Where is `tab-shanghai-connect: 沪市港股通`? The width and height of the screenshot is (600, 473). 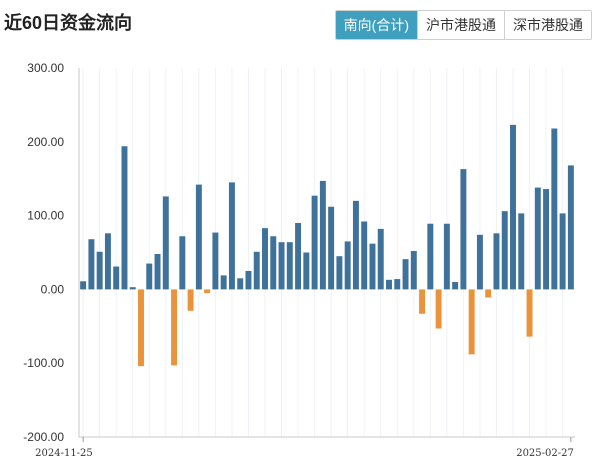 tab-shanghai-connect: 沪市港股通 is located at coordinates (460, 25).